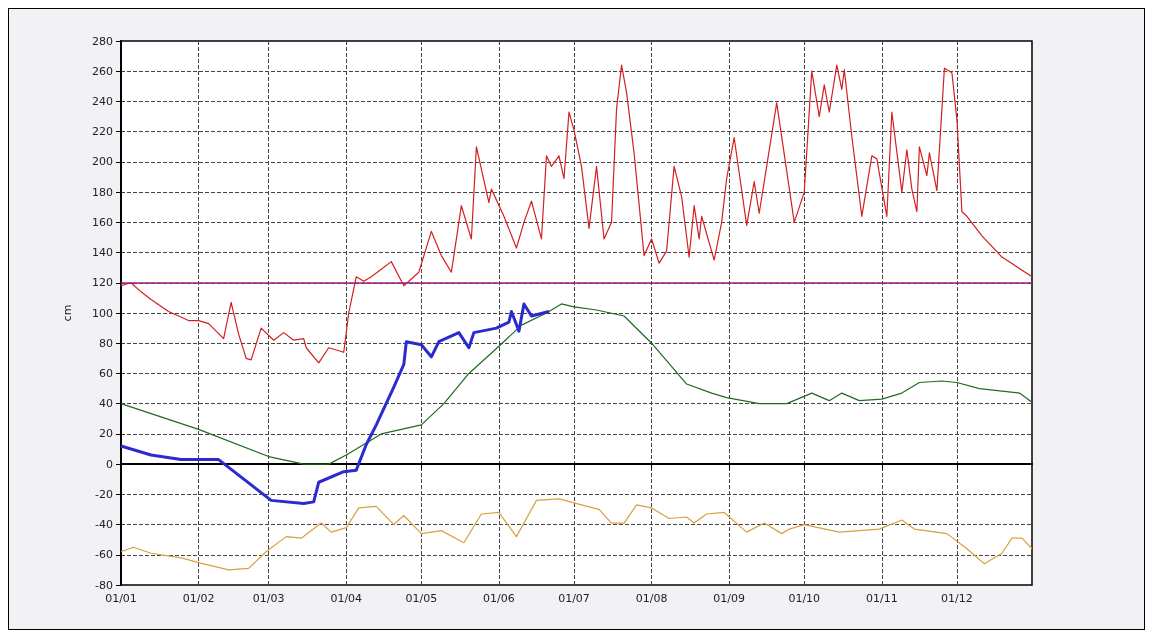 The height and width of the screenshot is (644, 1155). What do you see at coordinates (102, 41) in the screenshot?
I see `y-tick-label: 280` at bounding box center [102, 41].